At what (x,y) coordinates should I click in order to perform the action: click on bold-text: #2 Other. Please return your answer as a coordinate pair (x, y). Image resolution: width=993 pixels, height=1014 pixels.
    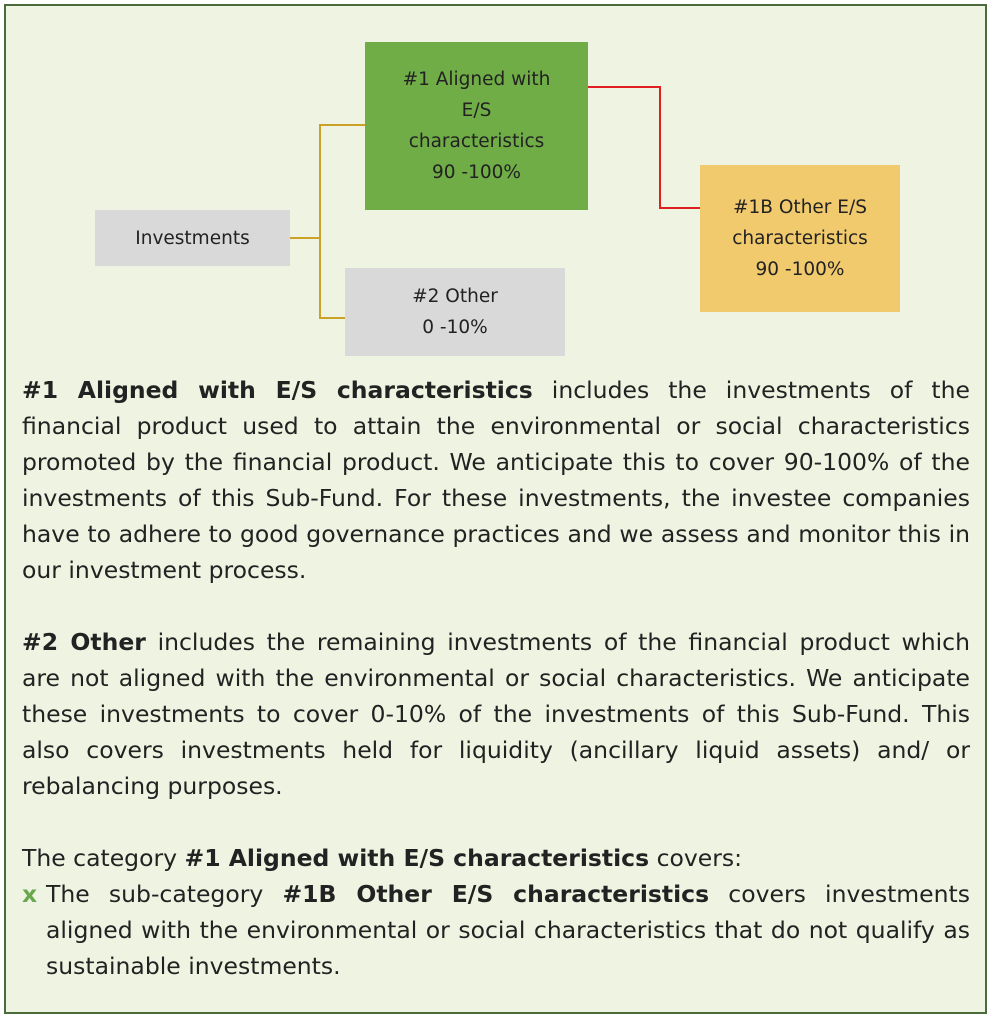
    Looking at the image, I should click on (84, 642).